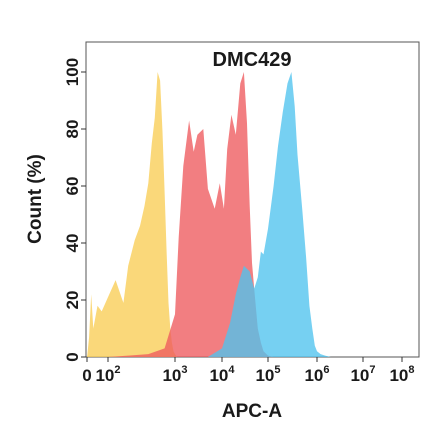 The image size is (440, 441). What do you see at coordinates (72, 243) in the screenshot?
I see `y-tick-label: 40` at bounding box center [72, 243].